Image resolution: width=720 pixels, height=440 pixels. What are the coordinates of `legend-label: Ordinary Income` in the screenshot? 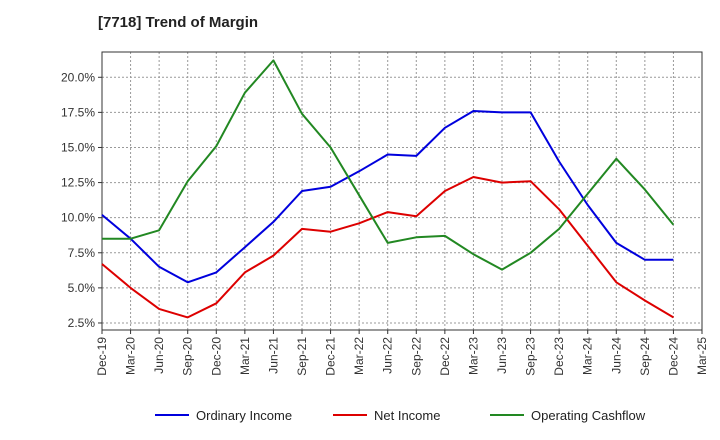 It's located at (244, 415).